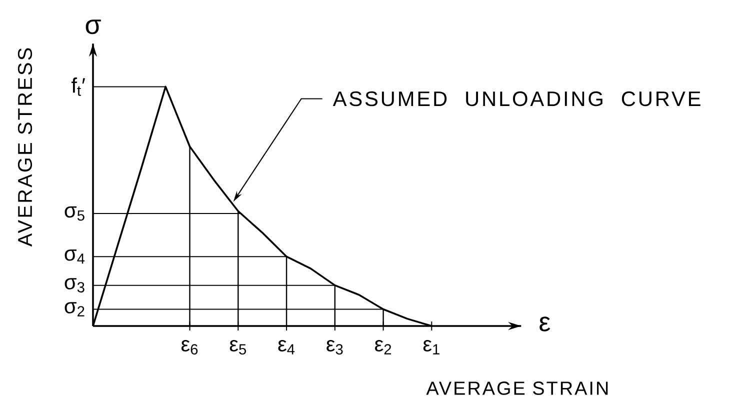  Describe the element at coordinates (78, 87) in the screenshot. I see `ref-line-label: f$_{t}$′` at that location.